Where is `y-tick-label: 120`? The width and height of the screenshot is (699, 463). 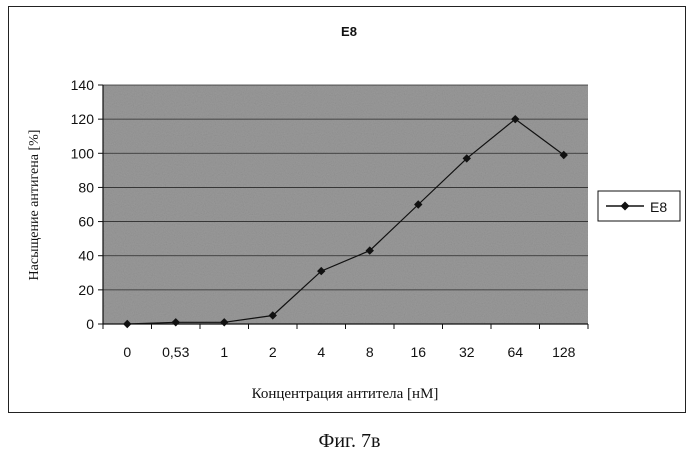 y-tick-label: 120 is located at coordinates (83, 119).